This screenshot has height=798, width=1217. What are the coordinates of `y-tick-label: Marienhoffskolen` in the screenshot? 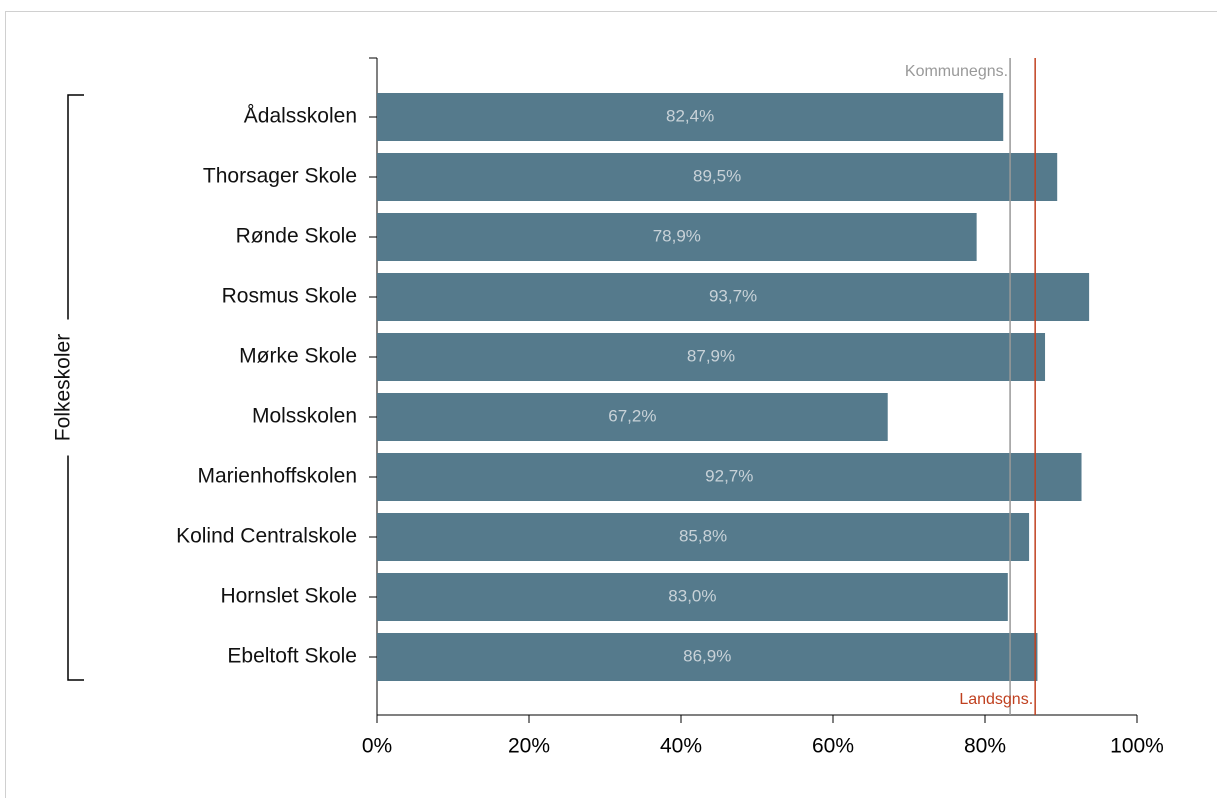 It's located at (277, 476).